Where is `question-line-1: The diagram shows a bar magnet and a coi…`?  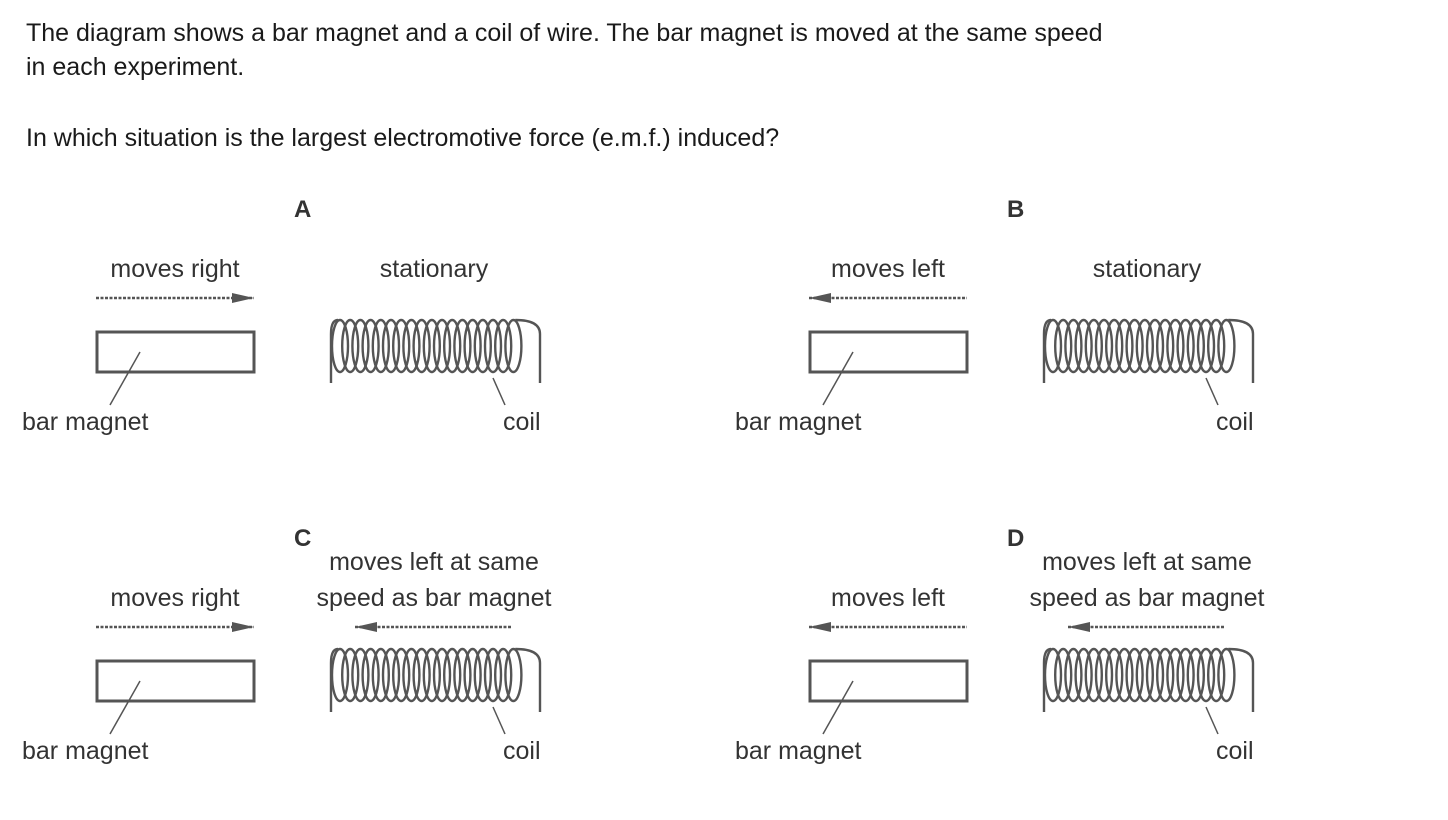
question-line-1: The diagram shows a bar magnet and a coi… is located at coordinates (564, 33).